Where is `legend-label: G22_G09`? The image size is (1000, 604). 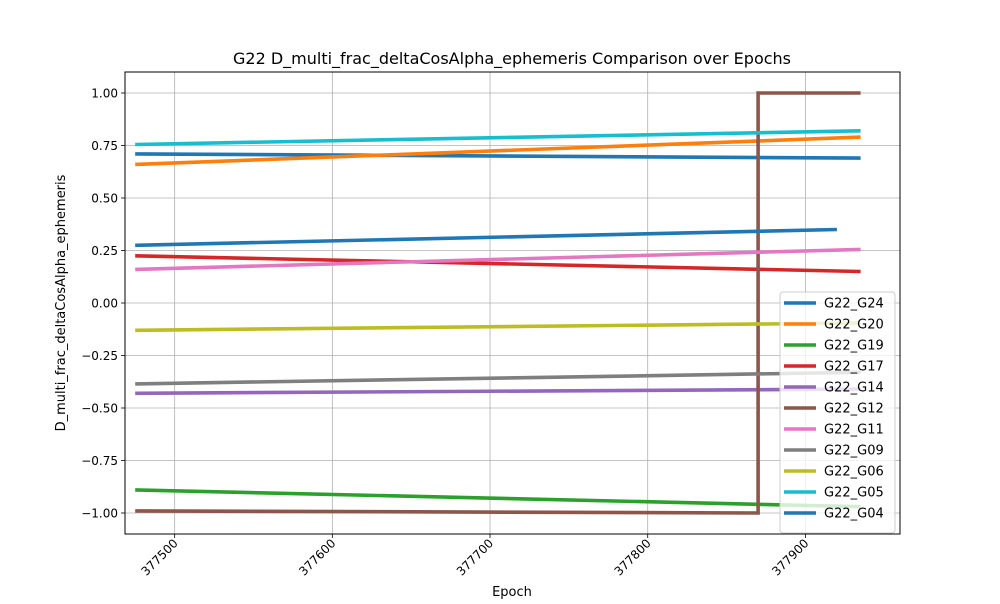
legend-label: G22_G09 is located at coordinates (854, 451).